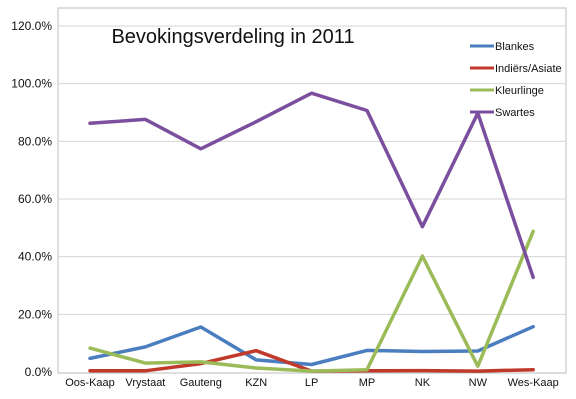  I want to click on x-tick-label: LP, so click(311, 383).